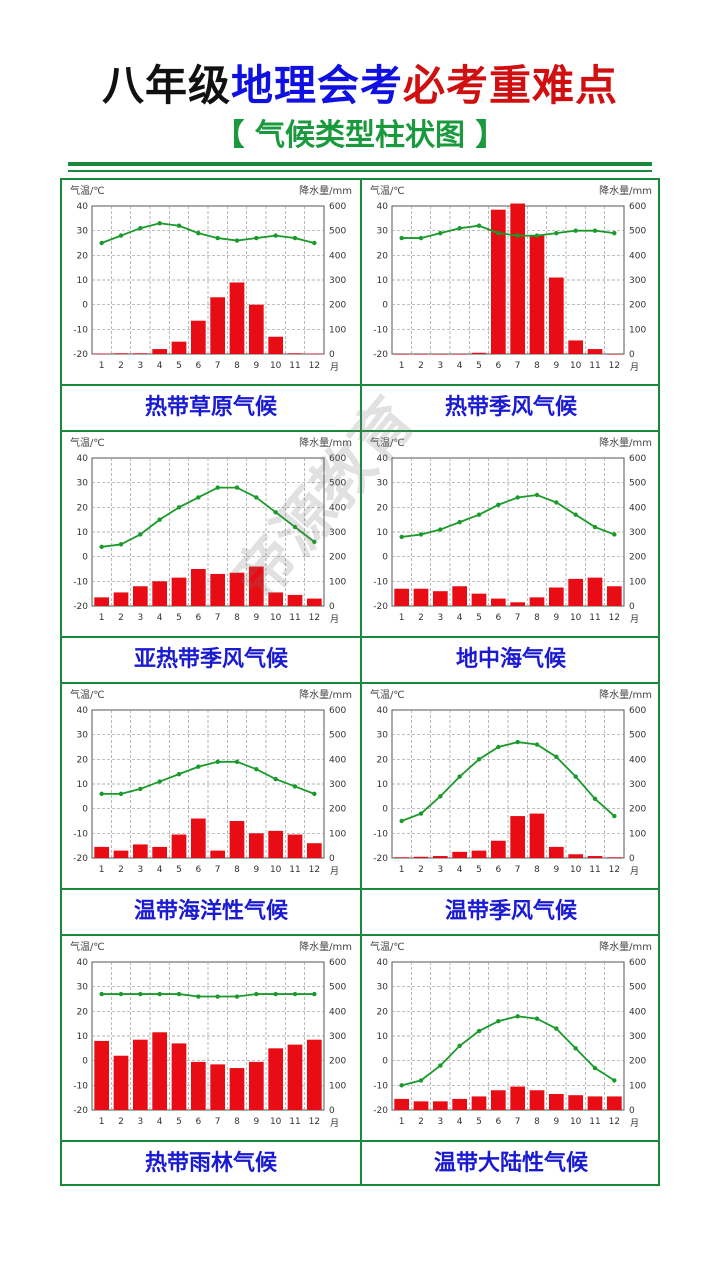  What do you see at coordinates (637, 988) in the screenshot?
I see `precip-tick-label: 500` at bounding box center [637, 988].